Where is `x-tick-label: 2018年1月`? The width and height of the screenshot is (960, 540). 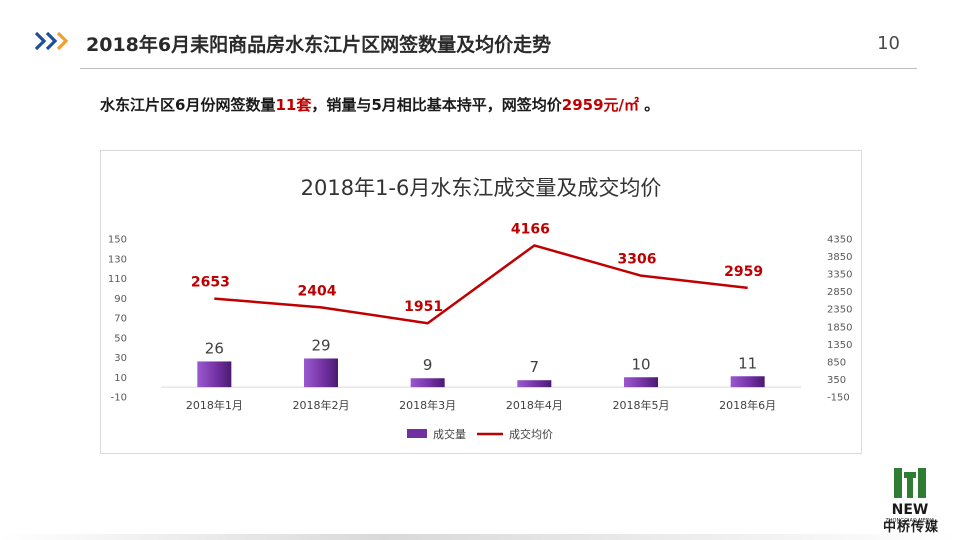
x-tick-label: 2018年1月 is located at coordinates (214, 405).